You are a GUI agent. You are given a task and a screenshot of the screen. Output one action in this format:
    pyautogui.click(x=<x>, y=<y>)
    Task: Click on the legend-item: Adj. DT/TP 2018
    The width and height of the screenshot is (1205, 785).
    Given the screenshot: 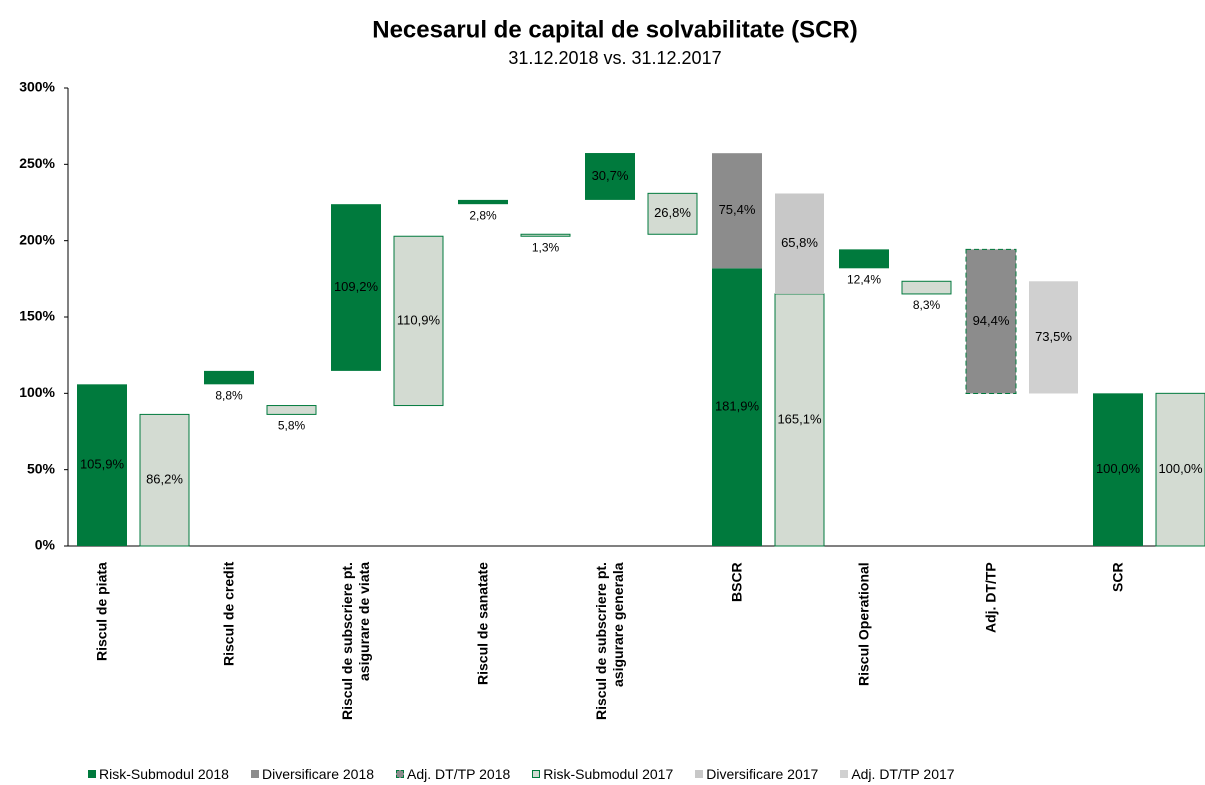 What is the action you would take?
    pyautogui.click(x=453, y=774)
    